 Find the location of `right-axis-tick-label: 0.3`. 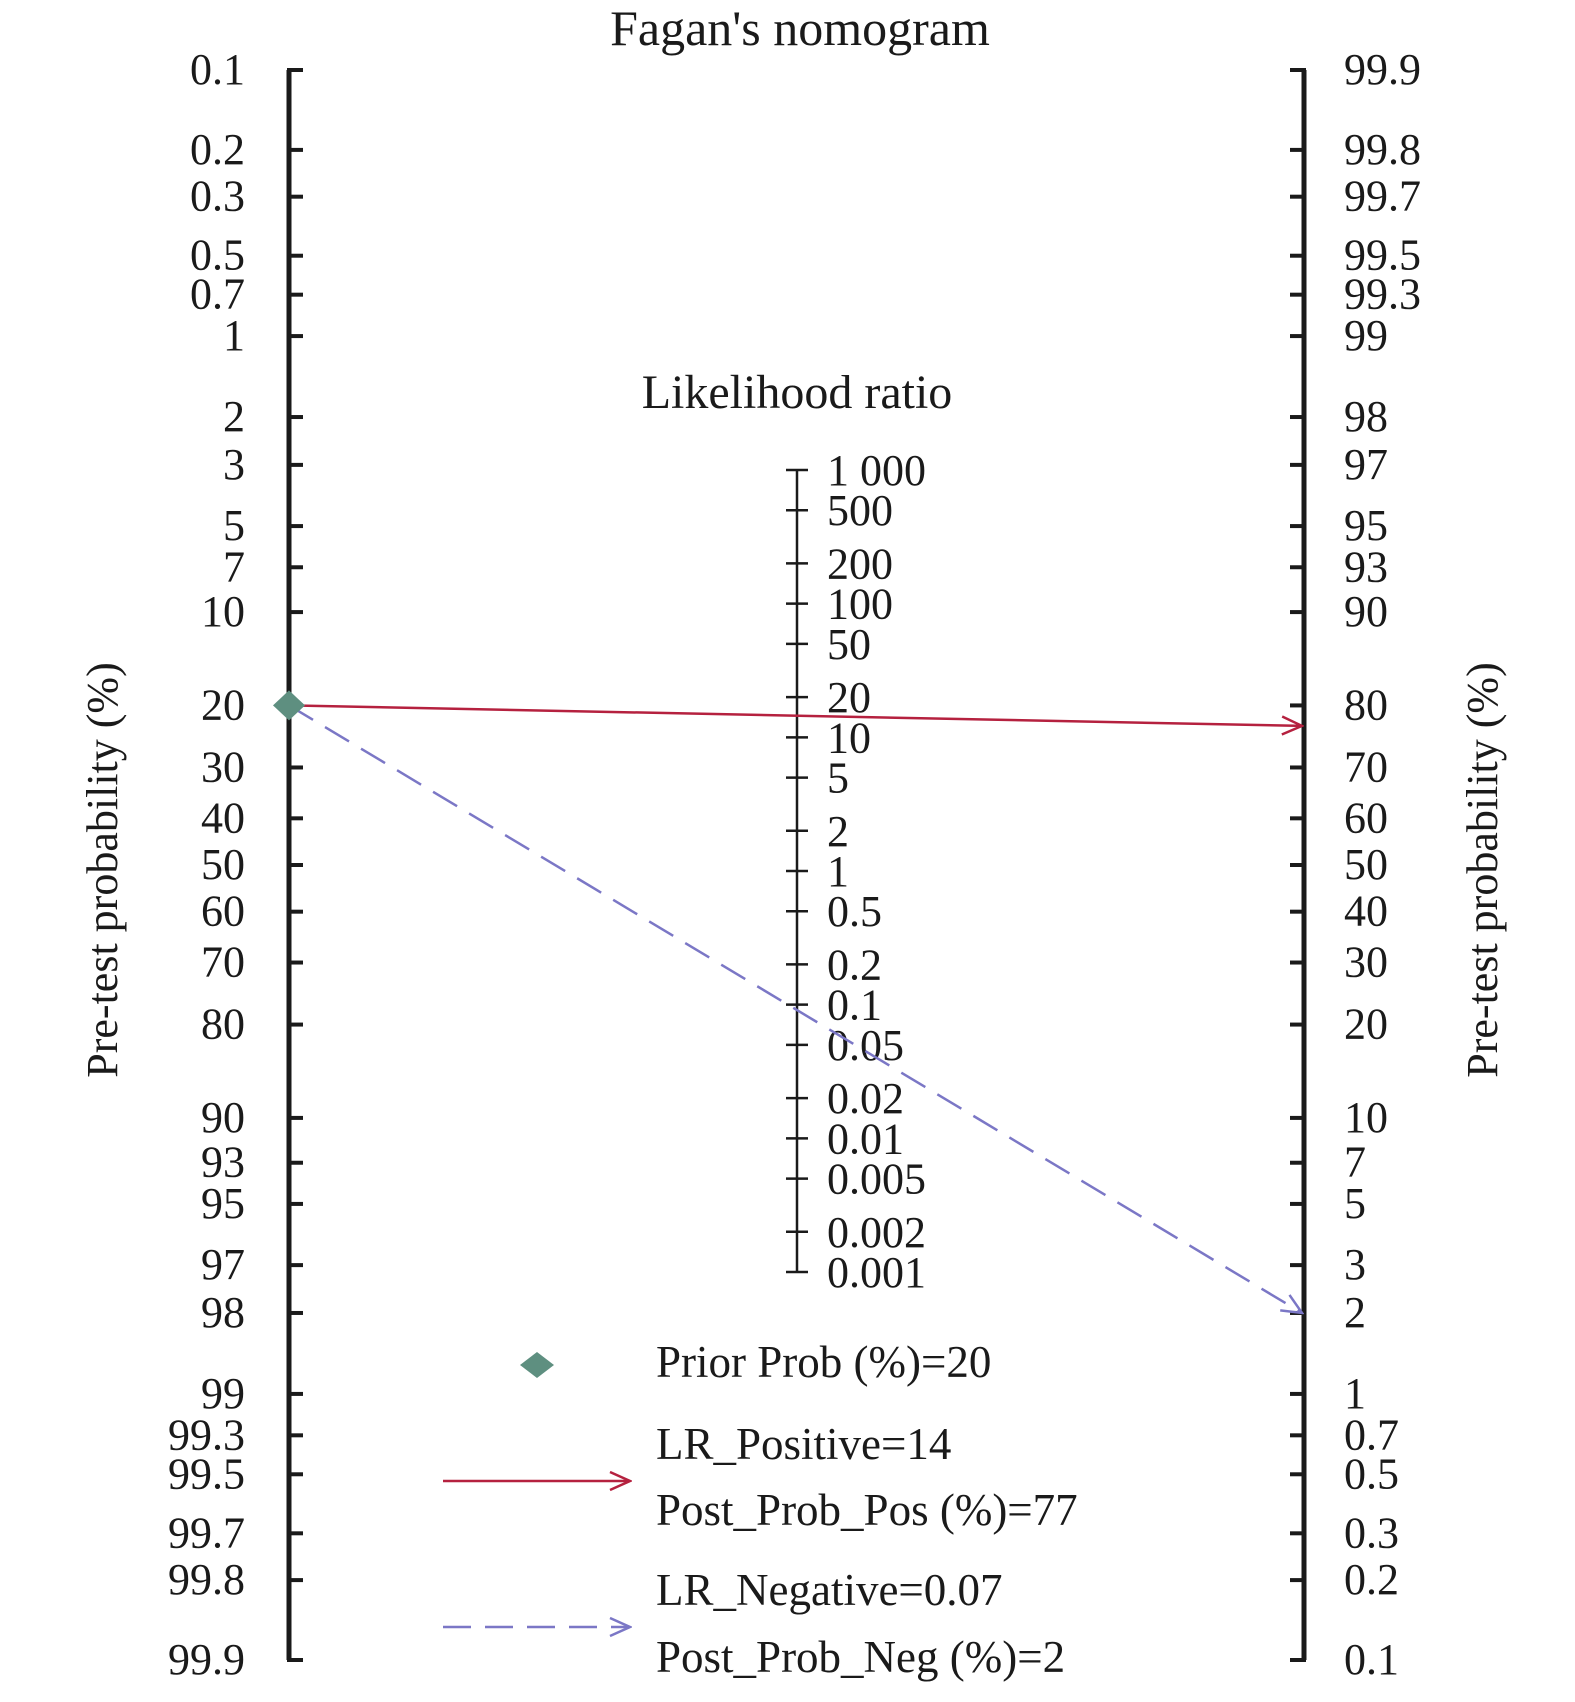

right-axis-tick-label: 0.3 is located at coordinates (1371, 1532).